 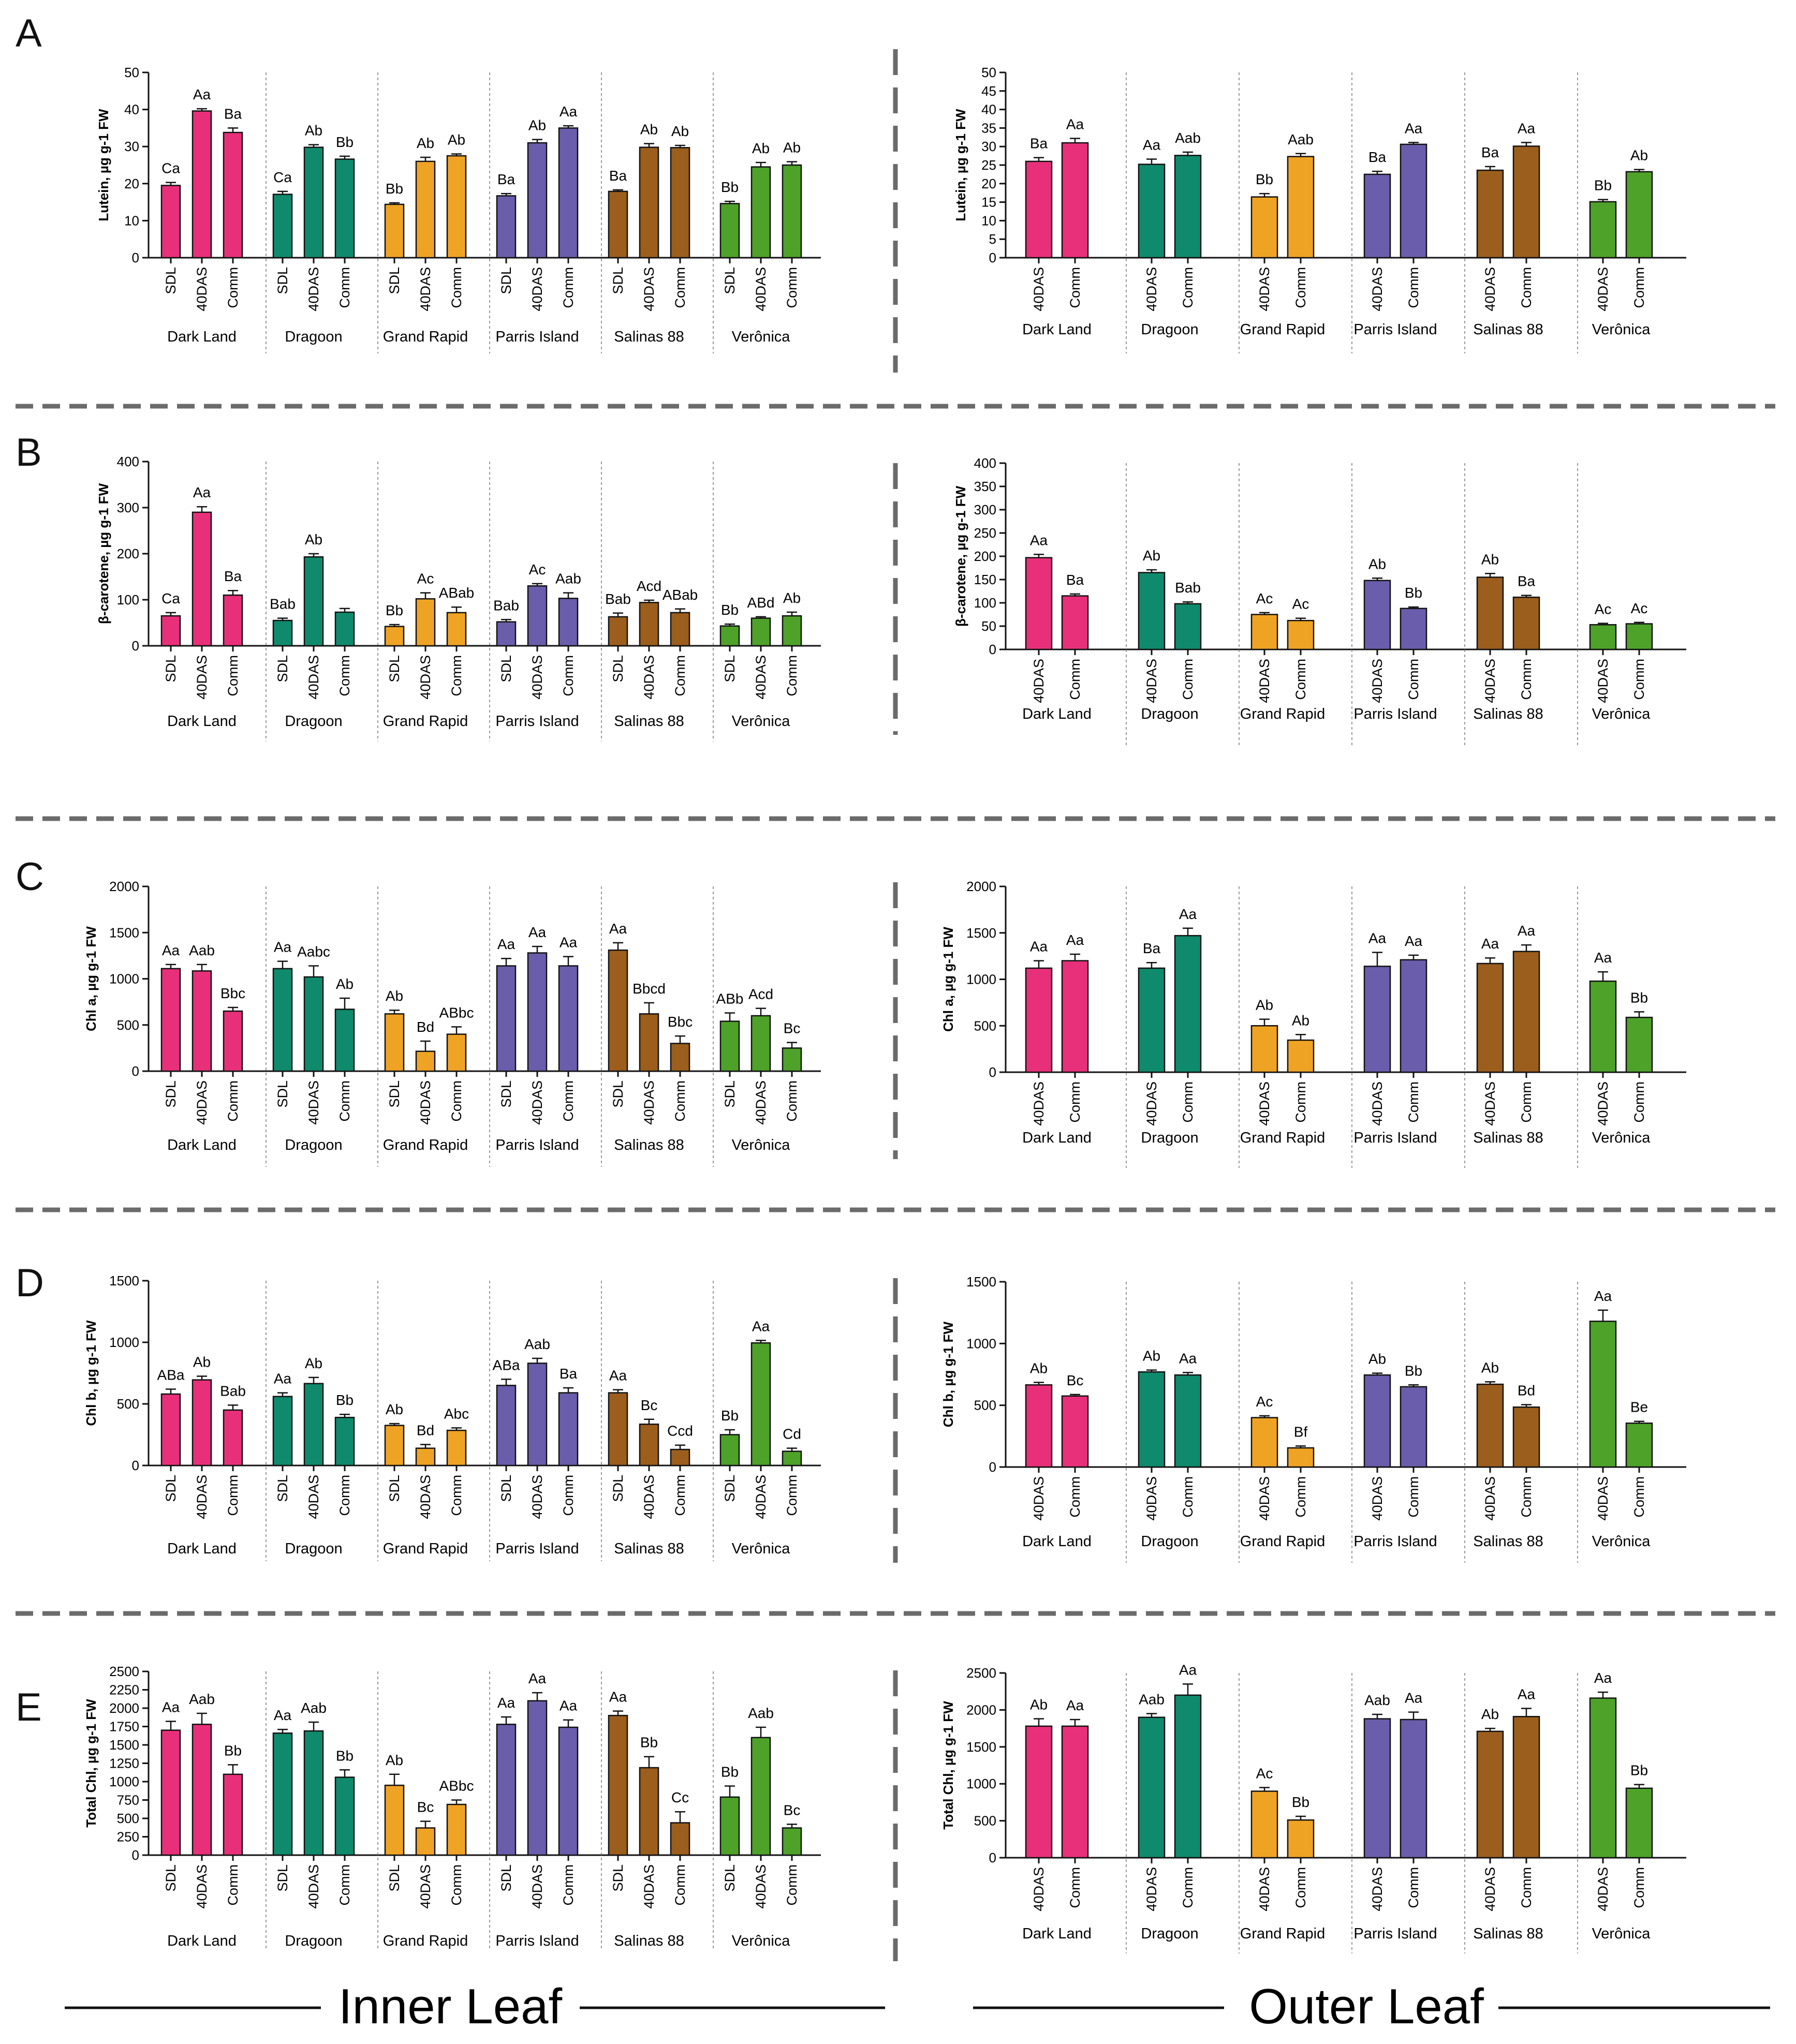 What do you see at coordinates (128, 461) in the screenshot?
I see `y-tick-label: 400` at bounding box center [128, 461].